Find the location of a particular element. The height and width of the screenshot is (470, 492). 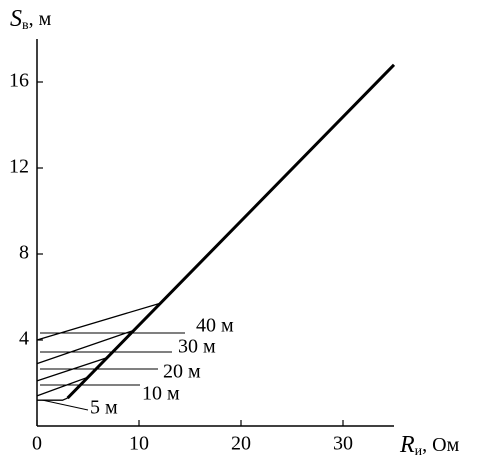

y-tick-label: 4 is located at coordinates (24, 339).